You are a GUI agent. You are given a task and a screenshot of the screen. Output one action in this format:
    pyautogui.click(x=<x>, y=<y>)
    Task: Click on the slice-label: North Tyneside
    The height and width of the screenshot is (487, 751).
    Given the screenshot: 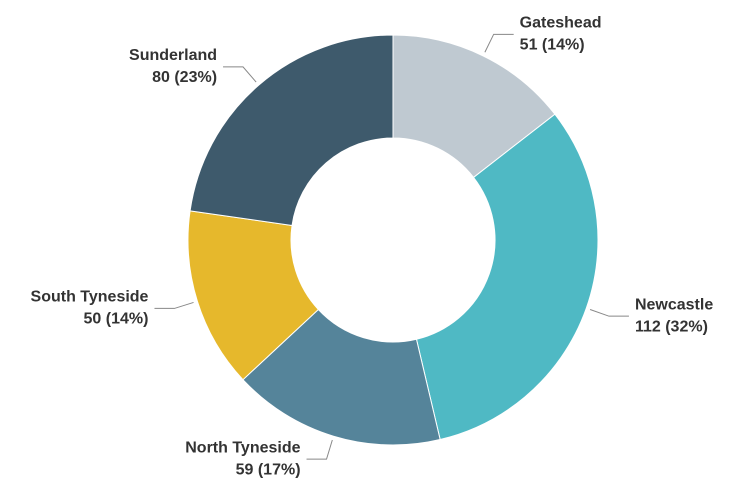 What is the action you would take?
    pyautogui.click(x=242, y=447)
    